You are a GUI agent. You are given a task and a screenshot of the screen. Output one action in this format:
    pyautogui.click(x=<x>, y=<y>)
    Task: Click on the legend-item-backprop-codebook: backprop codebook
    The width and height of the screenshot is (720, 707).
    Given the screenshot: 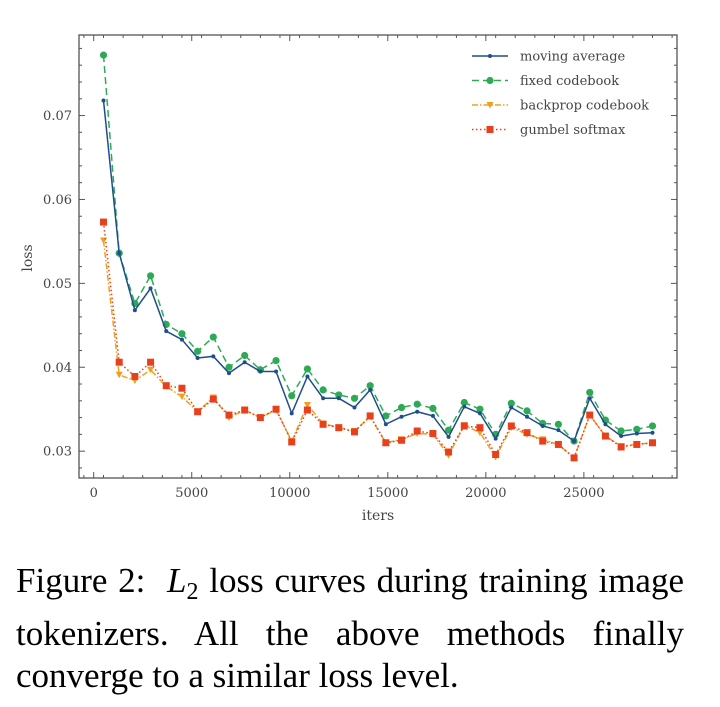 What is the action you would take?
    pyautogui.click(x=560, y=106)
    